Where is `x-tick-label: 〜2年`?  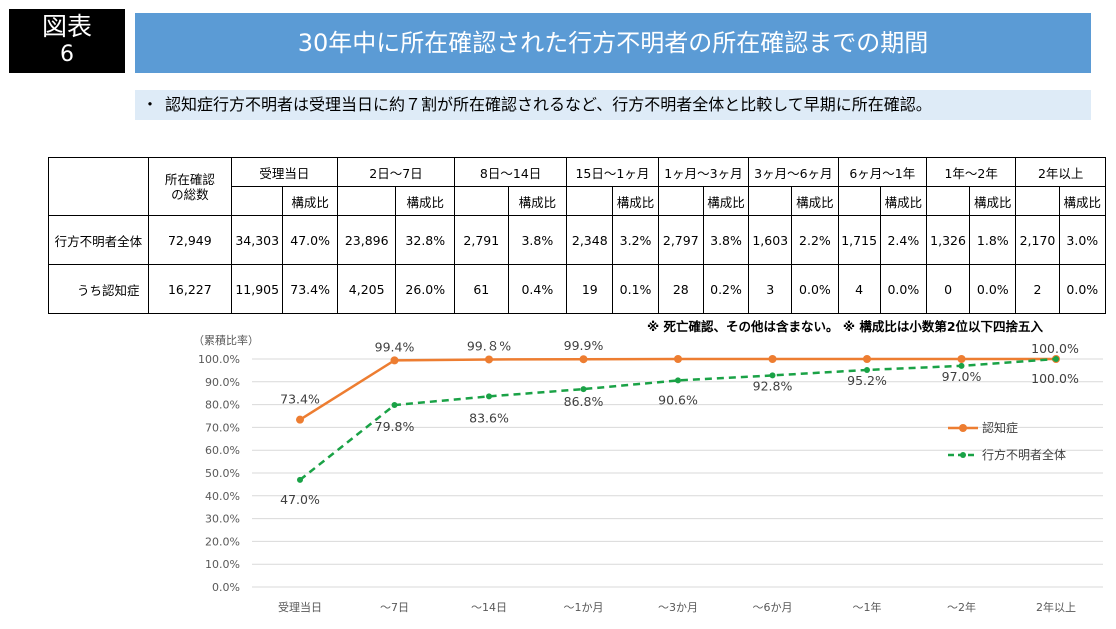
x-tick-label: 〜2年 is located at coordinates (961, 607).